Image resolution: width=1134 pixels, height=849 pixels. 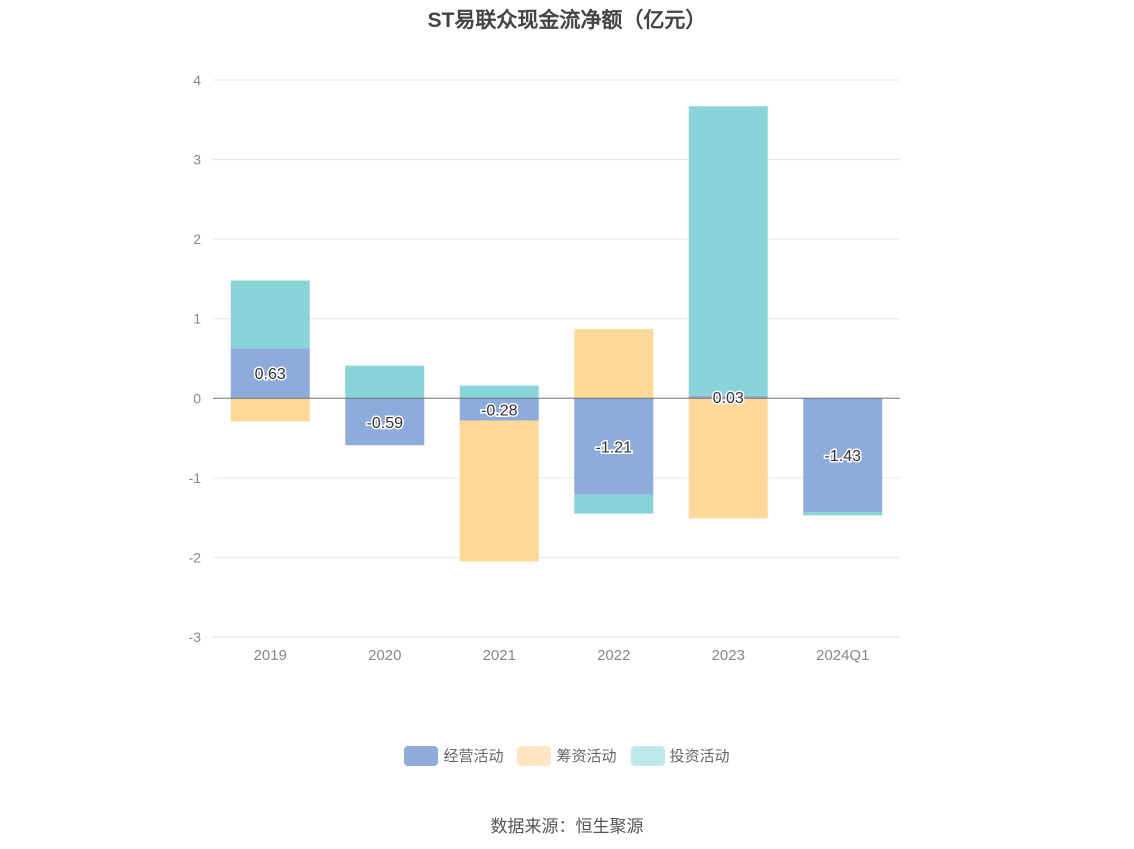 I want to click on data-labels: 0.63 -0.59 -0.28 -1.21 0.03 -1.43, so click(x=557, y=416).